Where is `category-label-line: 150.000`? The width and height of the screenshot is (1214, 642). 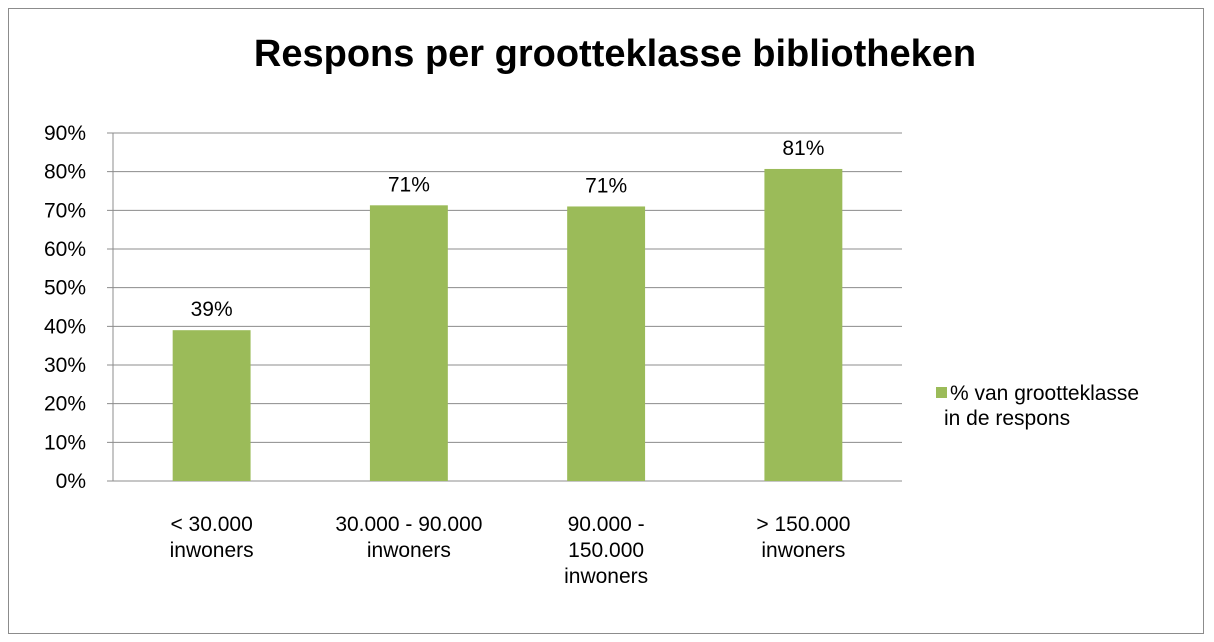 category-label-line: 150.000 is located at coordinates (606, 550).